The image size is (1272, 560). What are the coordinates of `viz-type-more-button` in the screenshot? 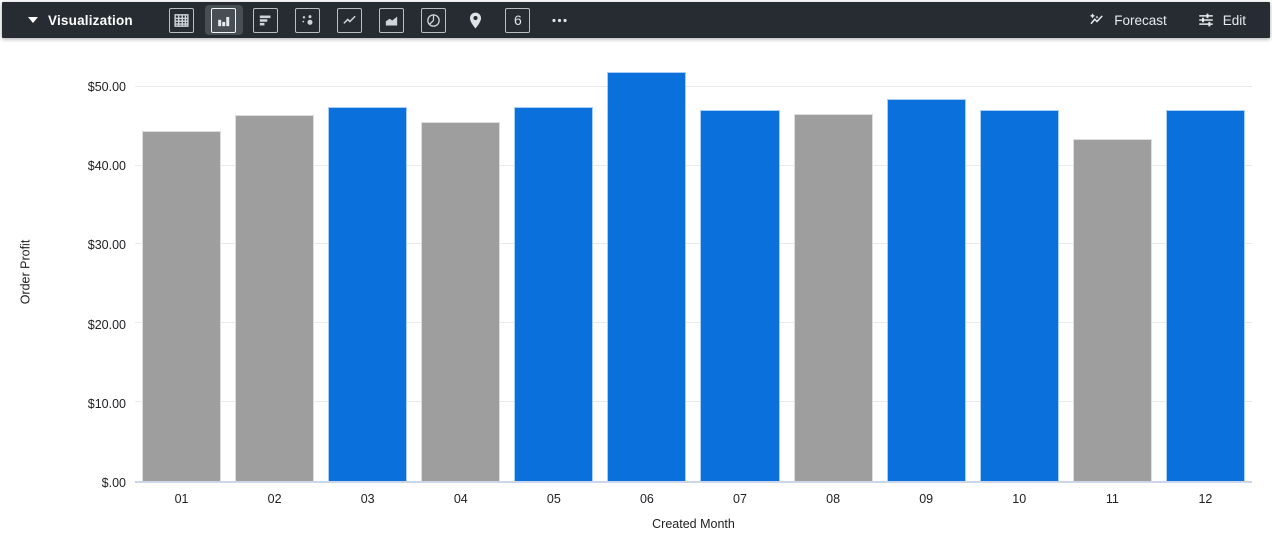 It's located at (560, 20).